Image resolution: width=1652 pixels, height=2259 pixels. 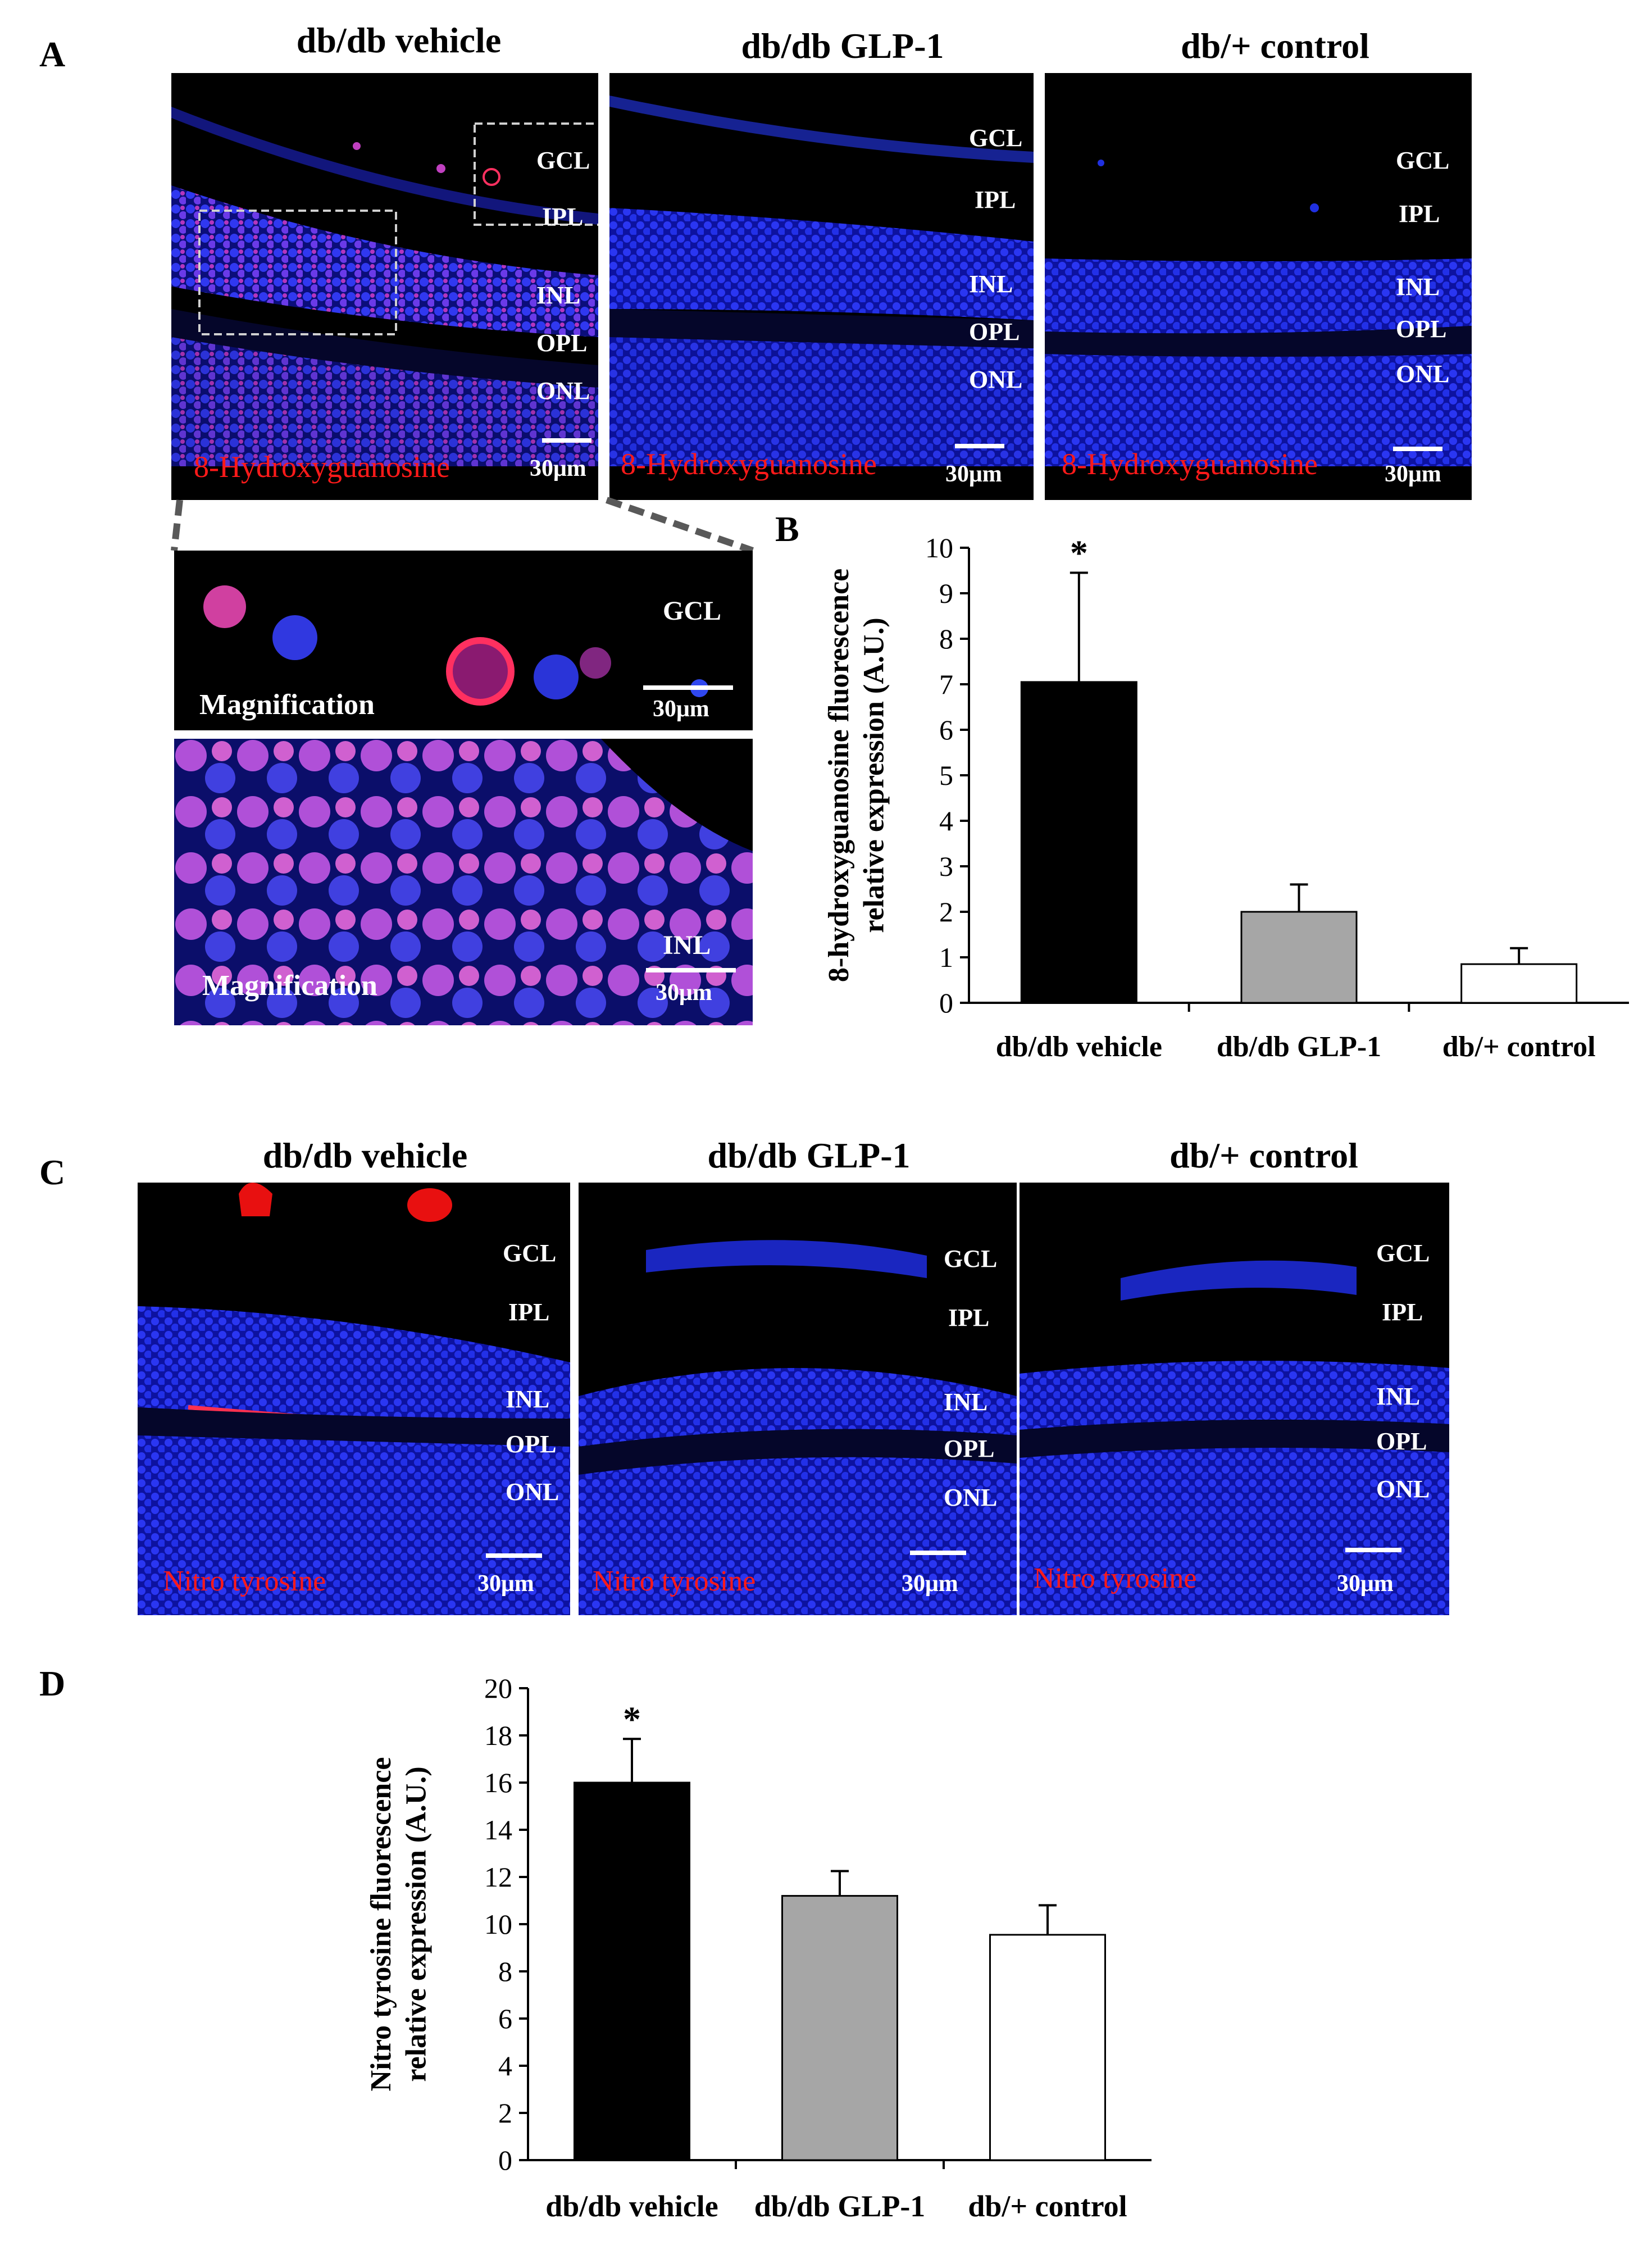 I want to click on y-tick-label: 2, so click(x=946, y=912).